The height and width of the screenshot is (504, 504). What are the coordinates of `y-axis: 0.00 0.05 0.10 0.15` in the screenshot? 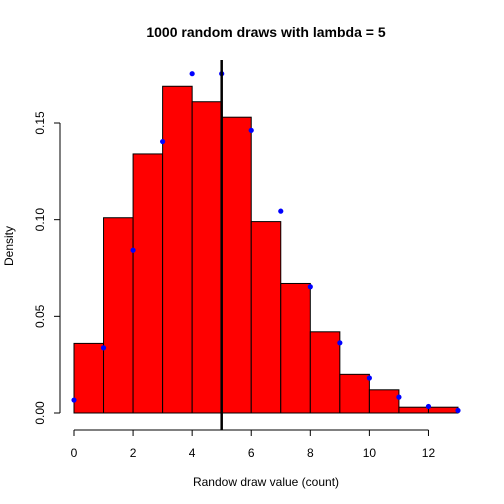 It's located at (47, 268).